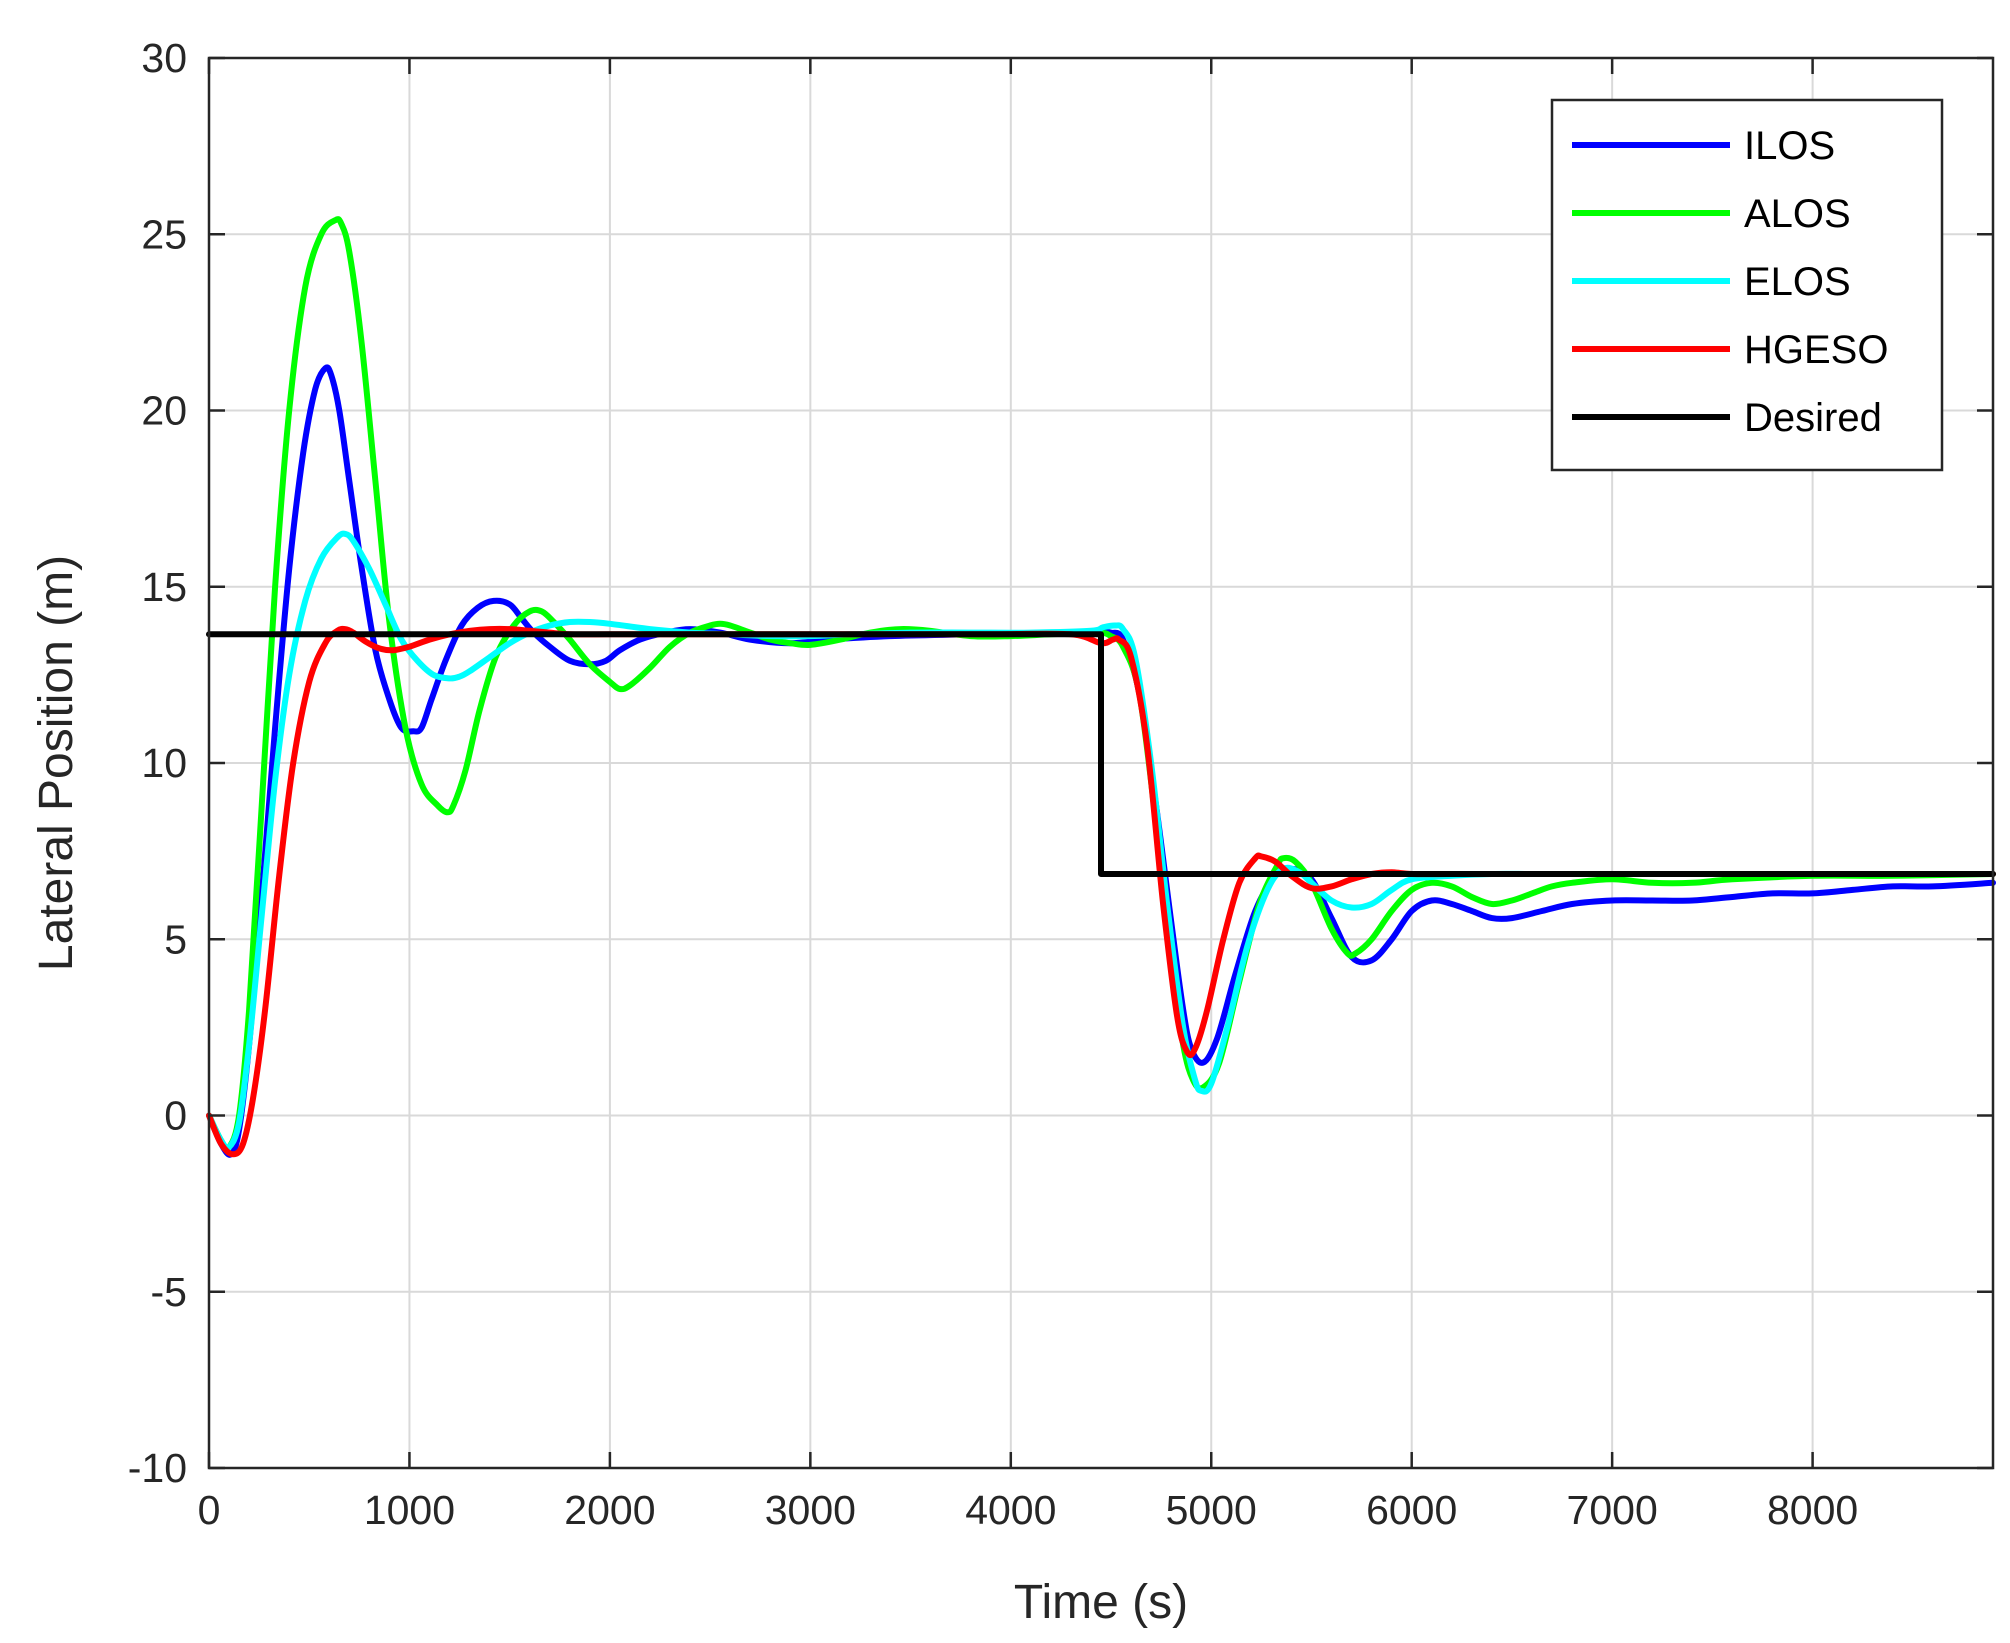 The image size is (2010, 1643). What do you see at coordinates (164, 763) in the screenshot?
I see `y-tick-label: 10` at bounding box center [164, 763].